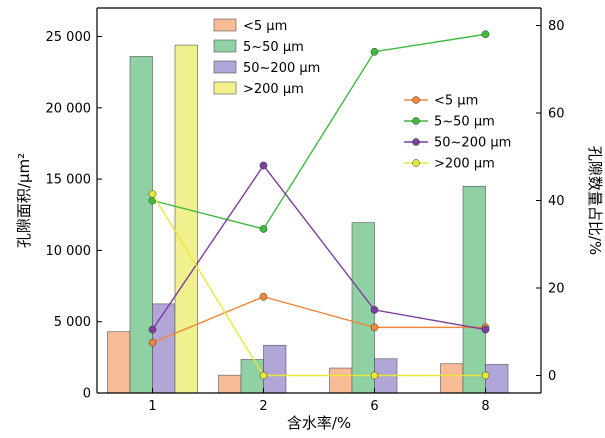 Image resolution: width=605 pixels, height=438 pixels. What do you see at coordinates (265, 26) in the screenshot?
I see `legend-bar-label: <5 μm` at bounding box center [265, 26].